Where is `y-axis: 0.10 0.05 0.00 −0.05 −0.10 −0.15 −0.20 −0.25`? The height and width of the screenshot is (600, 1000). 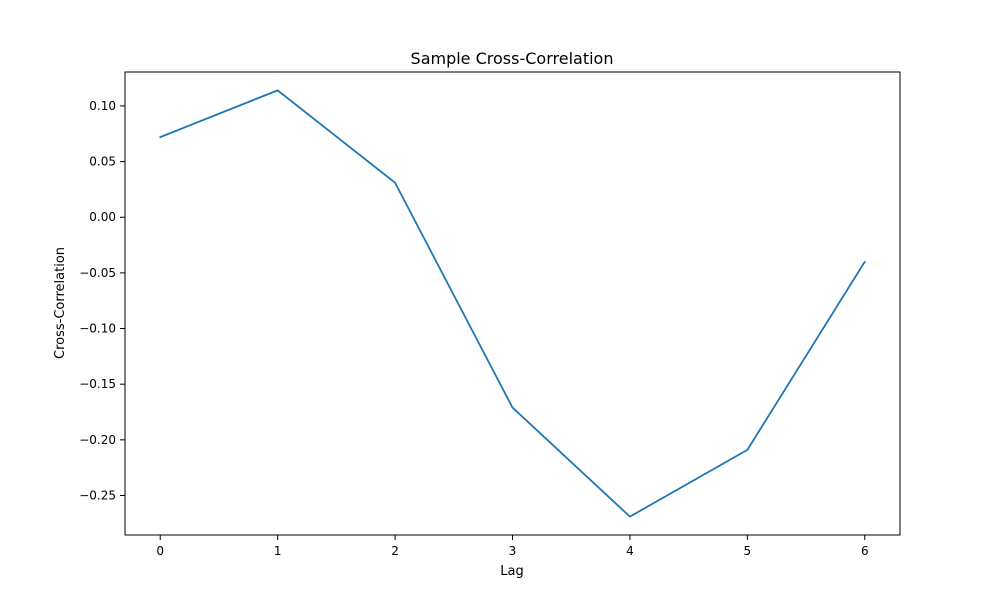
y-axis: 0.10 0.05 0.00 −0.05 −0.10 −0.15 −0.20 −0.25 is located at coordinates (102, 300).